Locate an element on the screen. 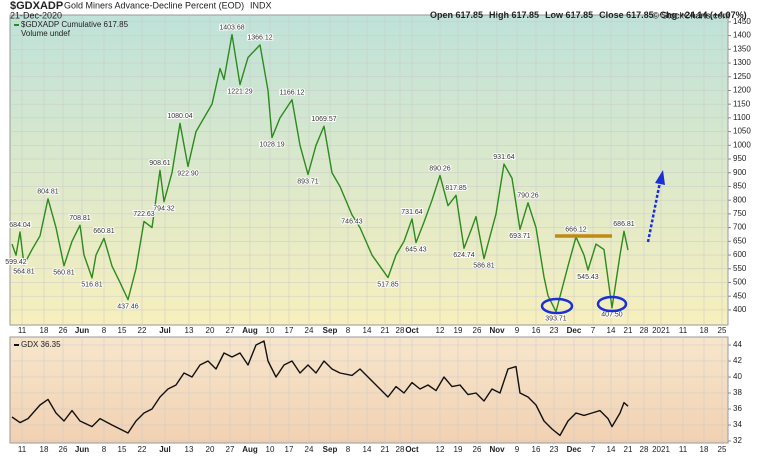 Image resolution: width=765 pixels, height=456 pixels. x-tick-label: Jul is located at coordinates (165, 449).